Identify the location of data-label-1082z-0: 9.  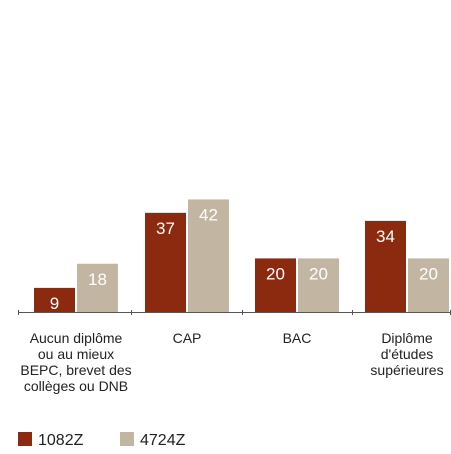
(54, 303).